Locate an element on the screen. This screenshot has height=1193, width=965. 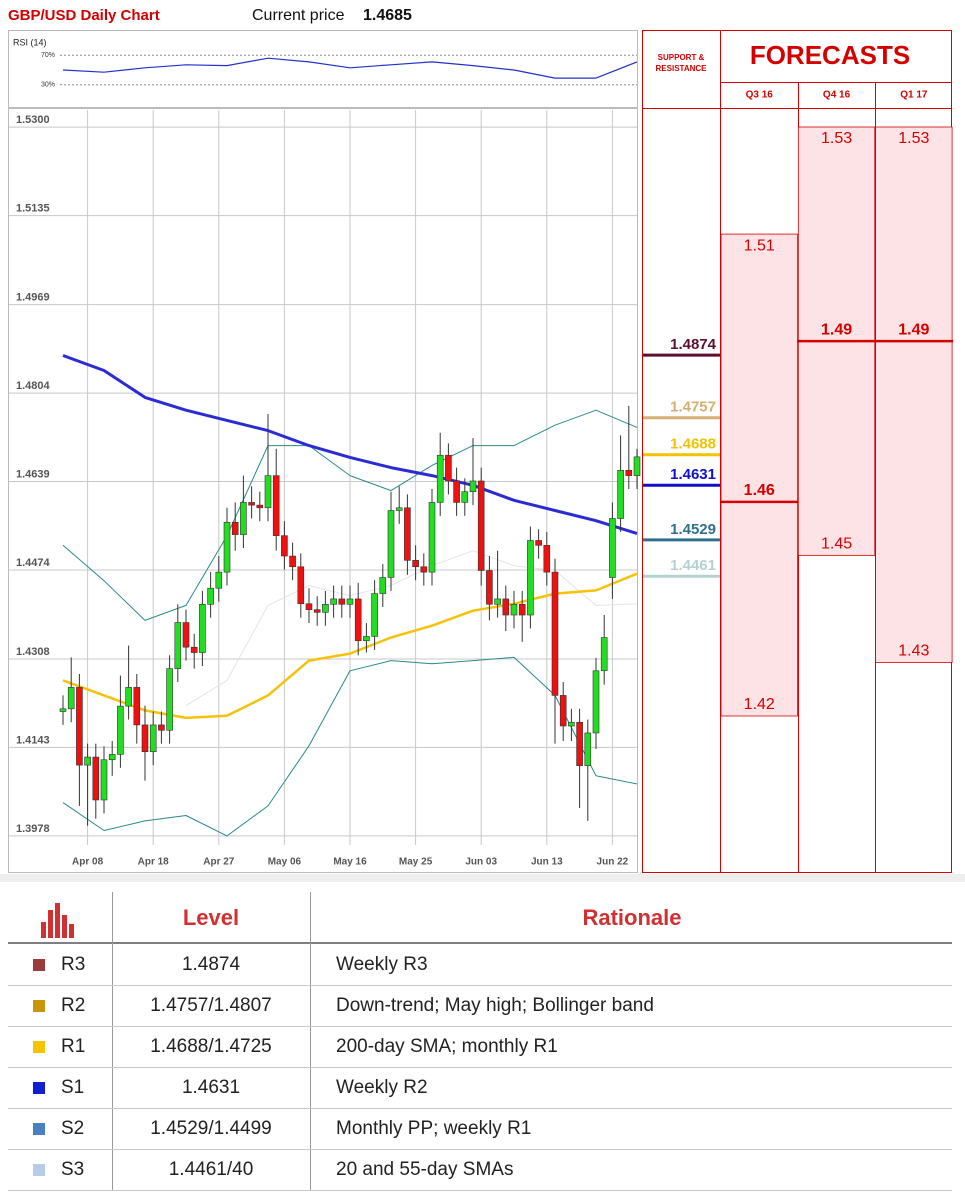
y-tick-label: 30% is located at coordinates (48, 85).